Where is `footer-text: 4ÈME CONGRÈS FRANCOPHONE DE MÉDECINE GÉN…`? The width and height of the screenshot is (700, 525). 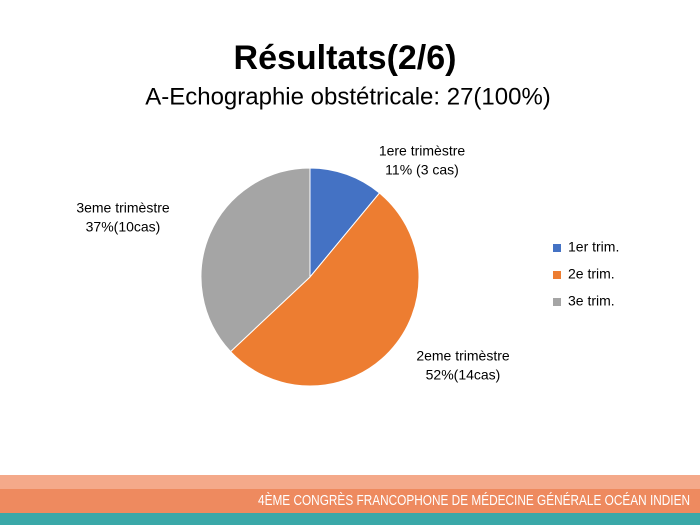 footer-text: 4ÈME CONGRÈS FRANCOPHONE DE MÉDECINE GÉN… is located at coordinates (474, 500).